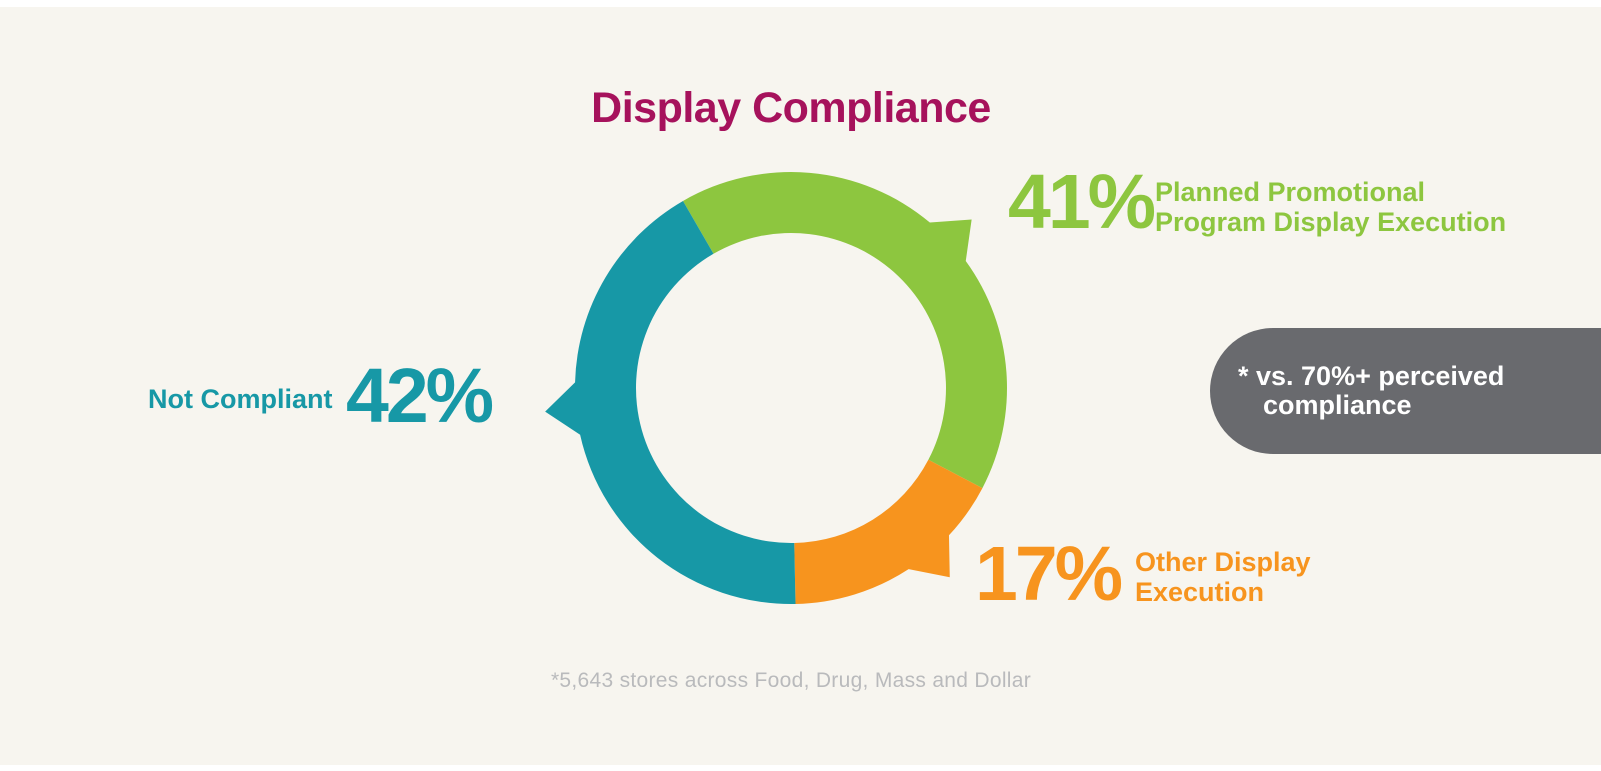 This screenshot has height=771, width=1601. What do you see at coordinates (1371, 376) in the screenshot?
I see `callout-line-1: * vs. 70%+ perceived` at bounding box center [1371, 376].